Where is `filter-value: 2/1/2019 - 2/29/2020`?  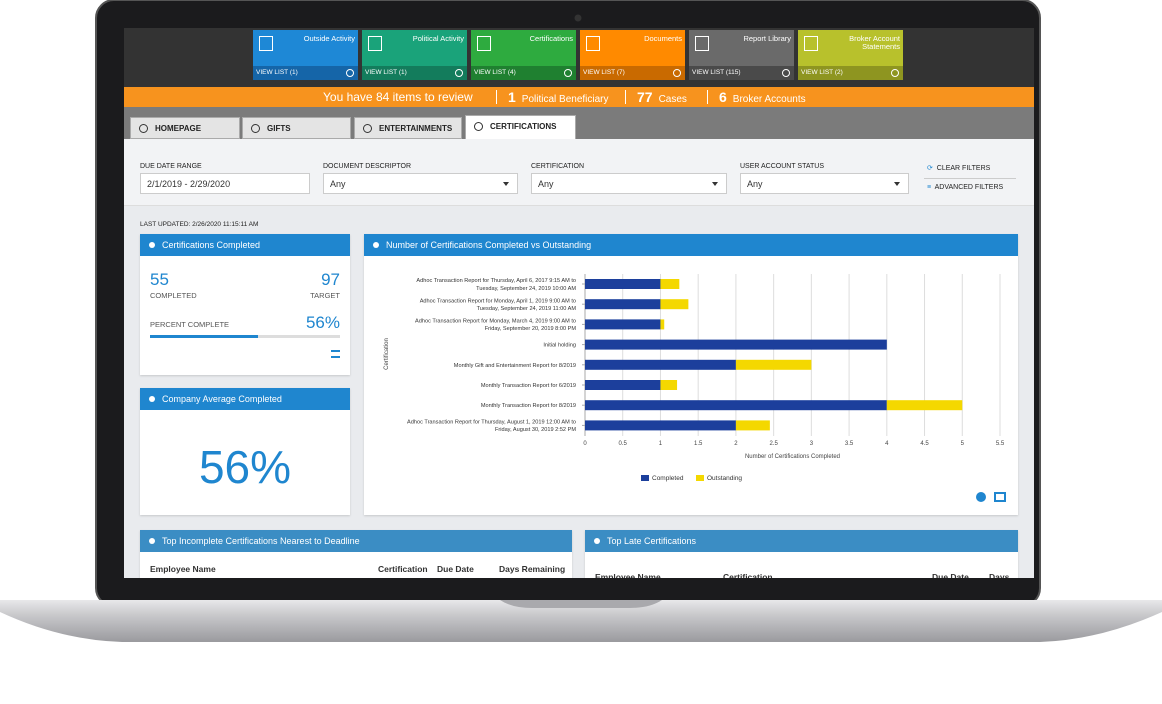 filter-value: 2/1/2019 - 2/29/2020 is located at coordinates (189, 184).